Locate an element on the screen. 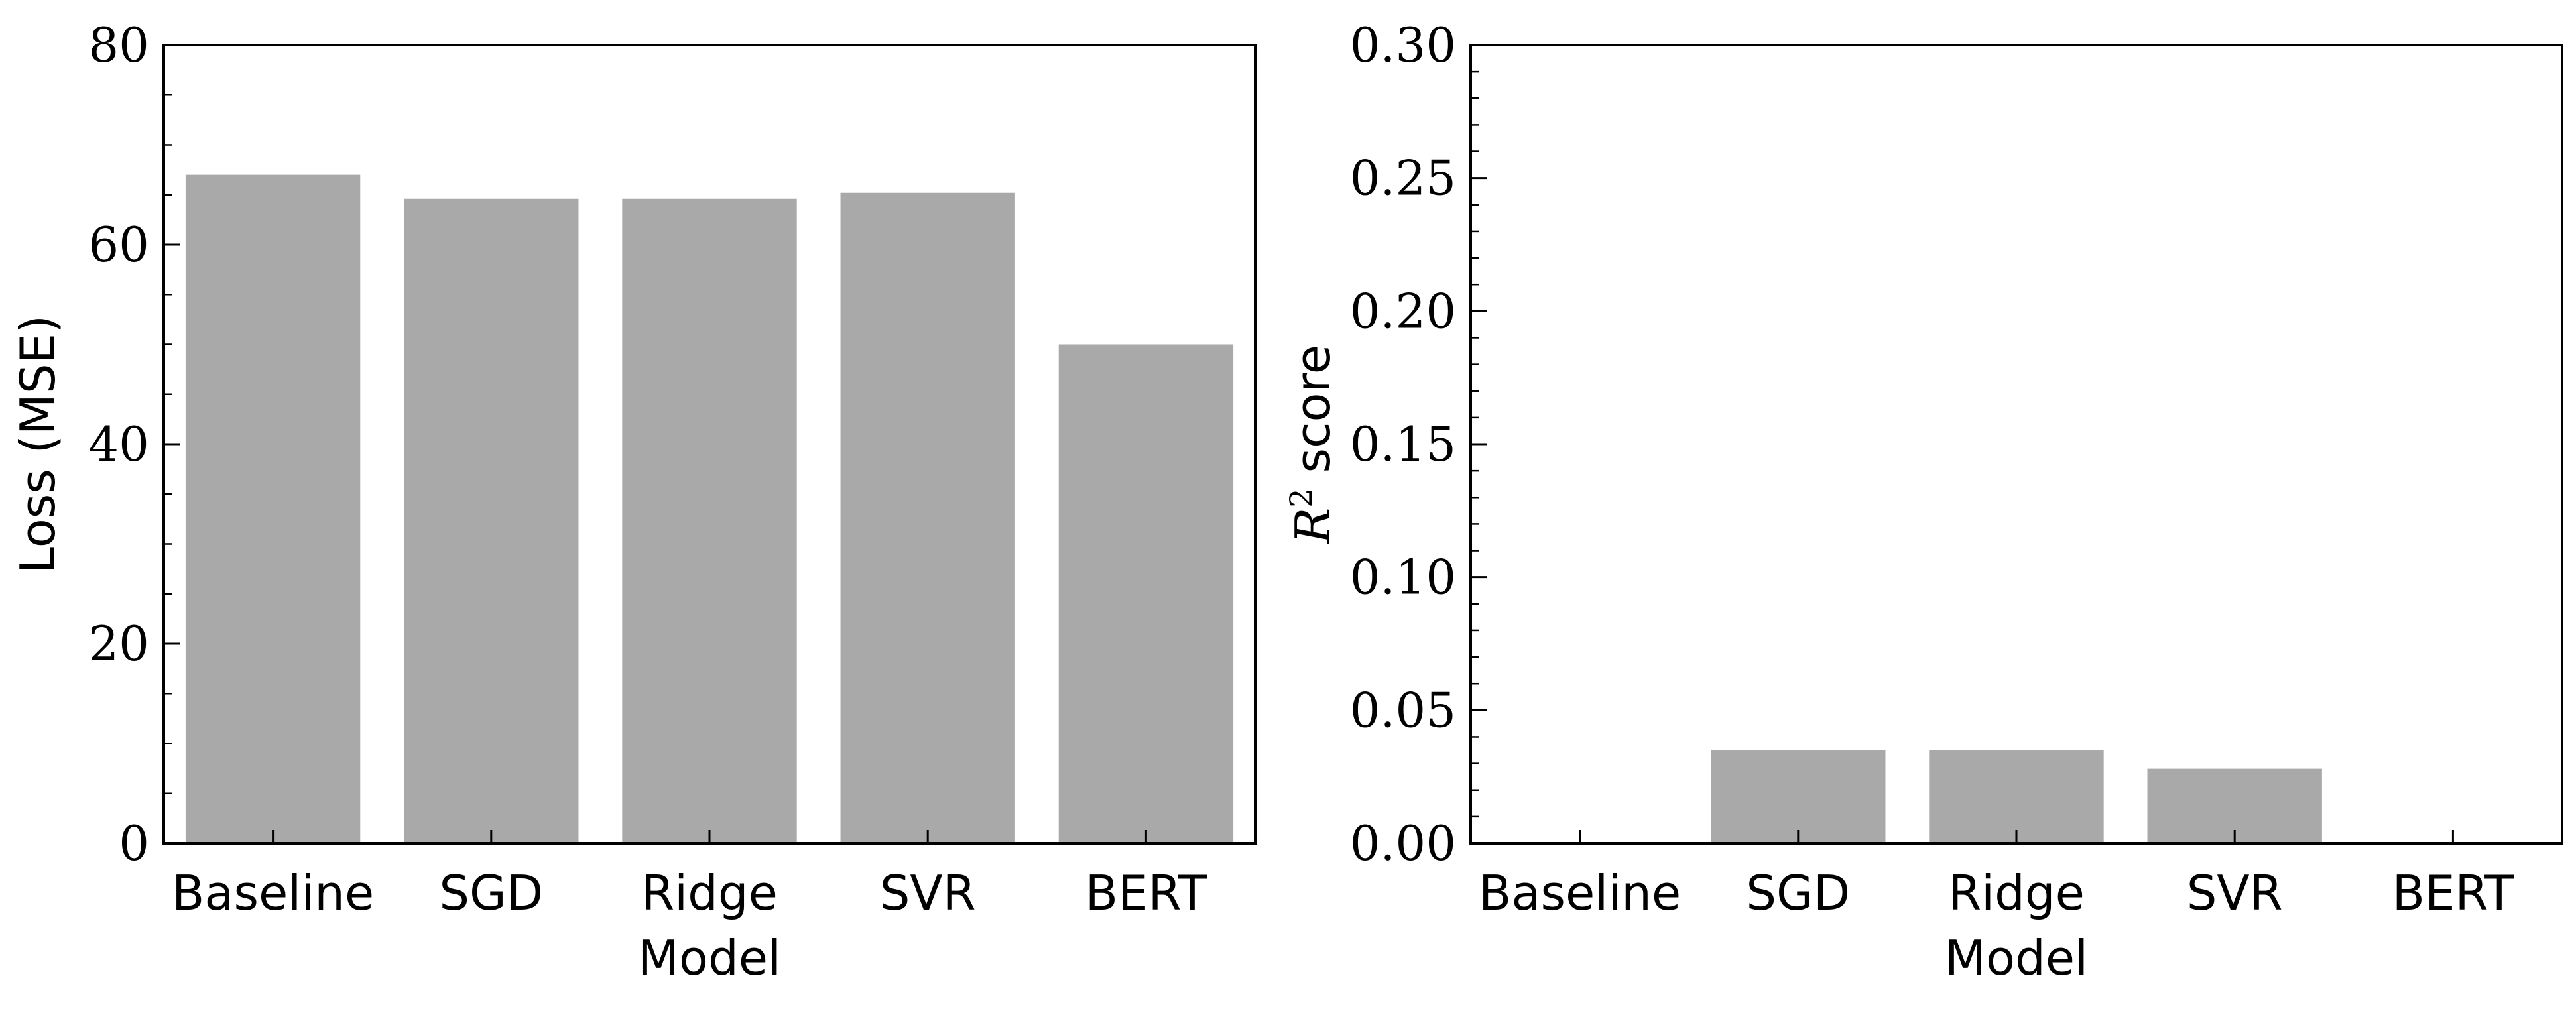 The image size is (2576, 1011). r2-x-tick-label: SGD is located at coordinates (1798, 893).